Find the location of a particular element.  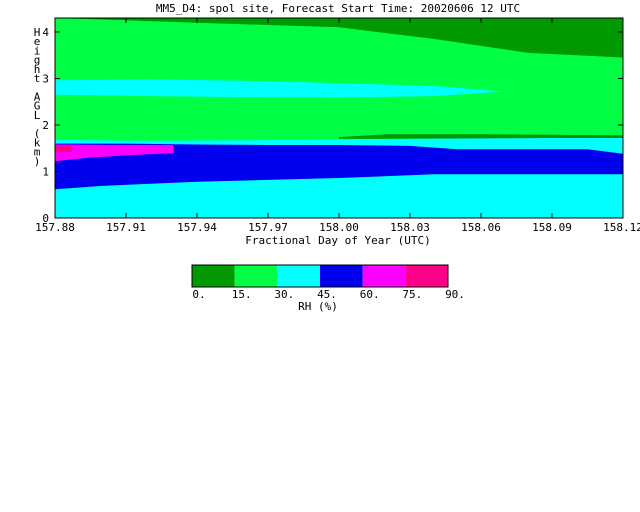

x-axis-label: Fractional Day of Year (UTC) is located at coordinates (337, 240).